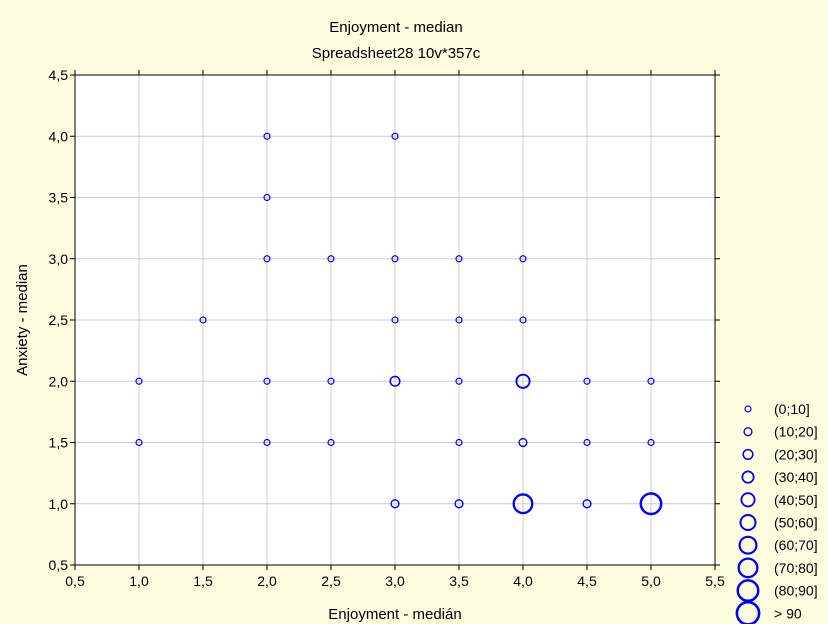  I want to click on x-tick-label: 2,0, so click(267, 581).